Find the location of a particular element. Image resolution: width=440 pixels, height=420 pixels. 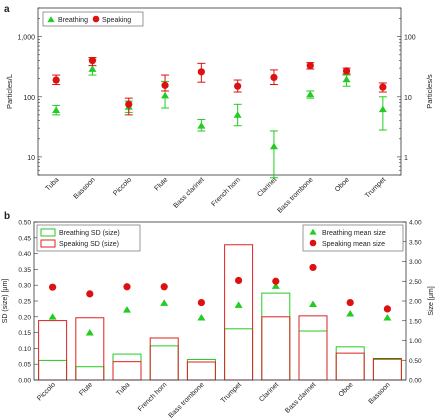

legend-speaking-label: Speaking is located at coordinates (116, 20).